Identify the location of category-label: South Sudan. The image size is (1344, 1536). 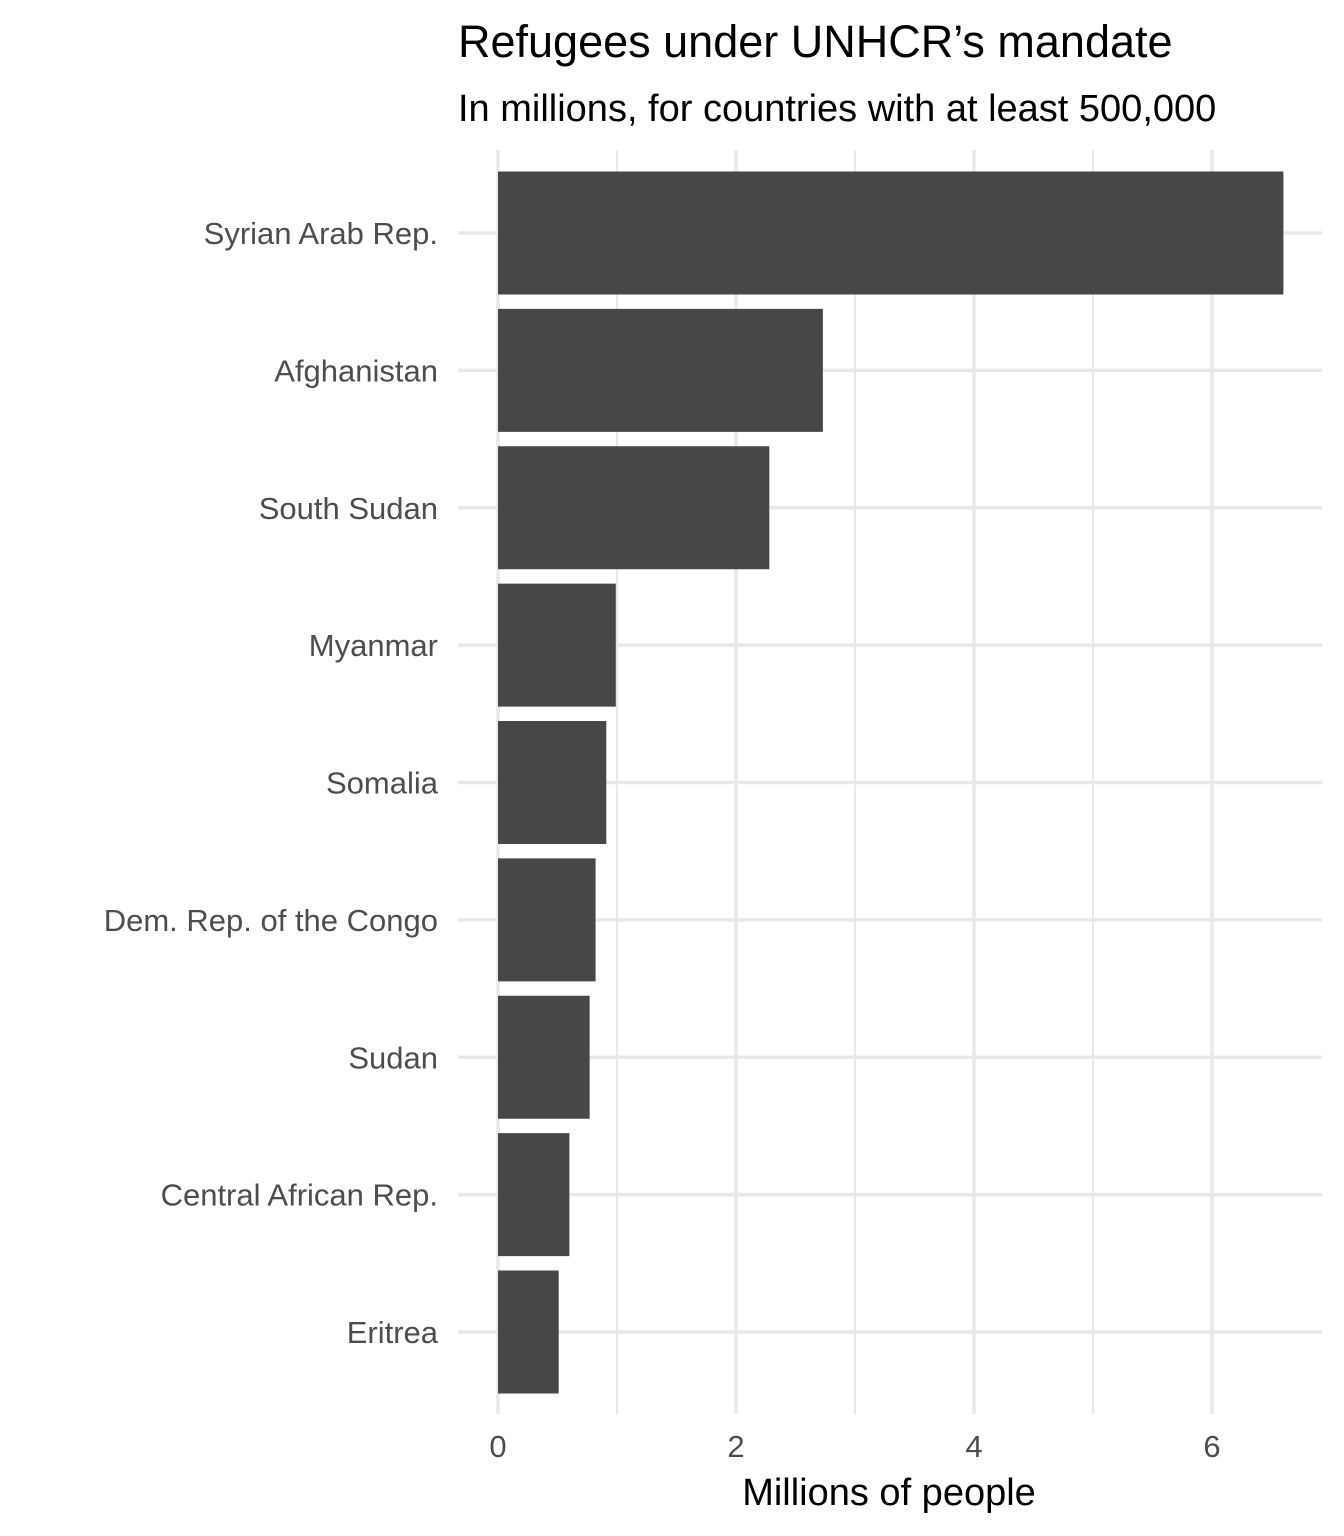
(348, 508).